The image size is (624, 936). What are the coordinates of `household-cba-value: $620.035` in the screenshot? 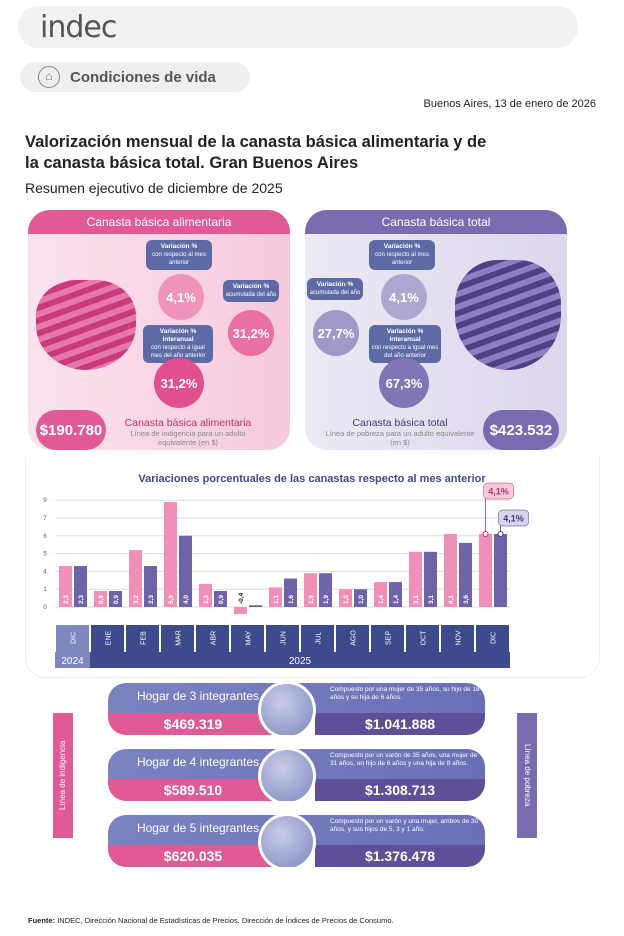 It's located at (193, 856).